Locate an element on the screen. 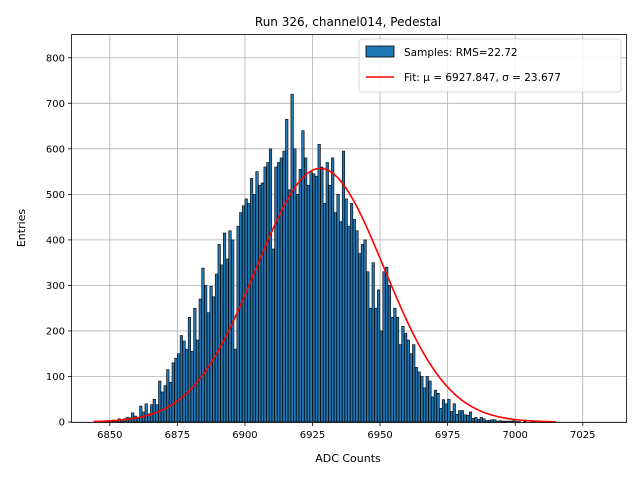 Image resolution: width=640 pixels, height=480 pixels. y-axis-label: Entries is located at coordinates (21, 228).